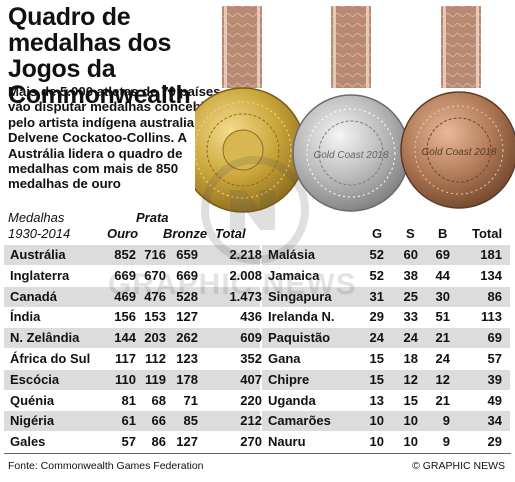 This screenshot has width=515, height=482. I want to click on g-cell: 10, so click(376, 421).